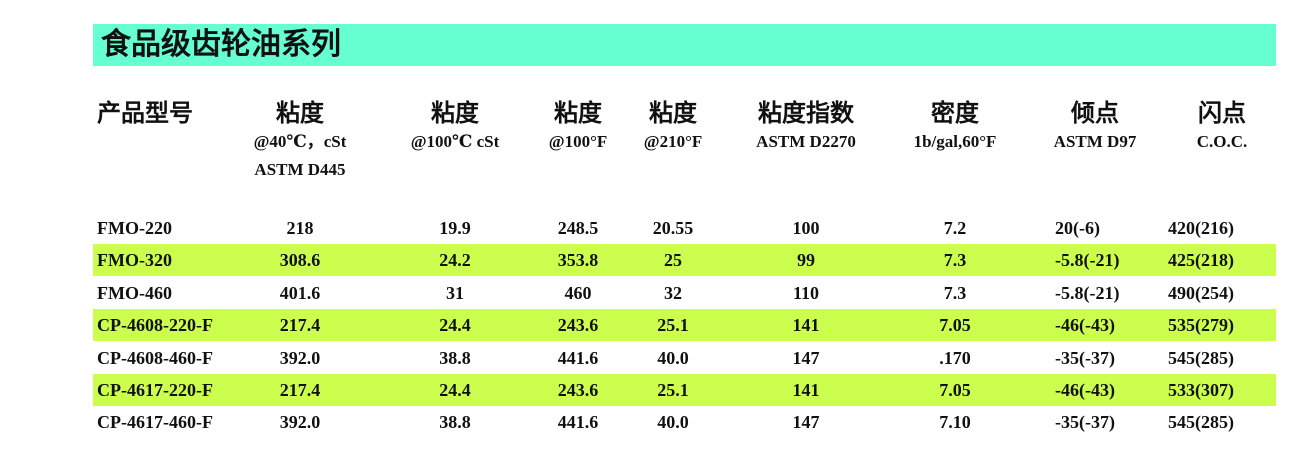 The width and height of the screenshot is (1290, 457). I want to click on table-cell: 460, so click(578, 292).